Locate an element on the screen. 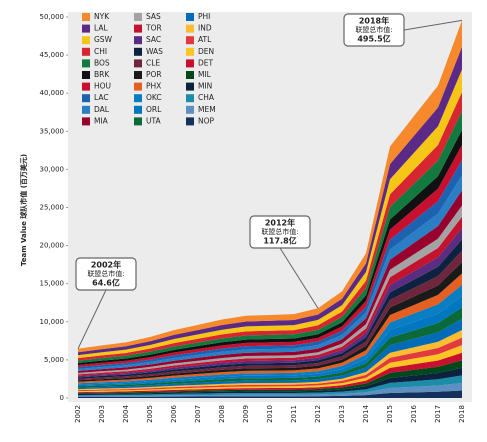 The width and height of the screenshot is (487, 442). annotation-value: 64.6亿 is located at coordinates (106, 283).